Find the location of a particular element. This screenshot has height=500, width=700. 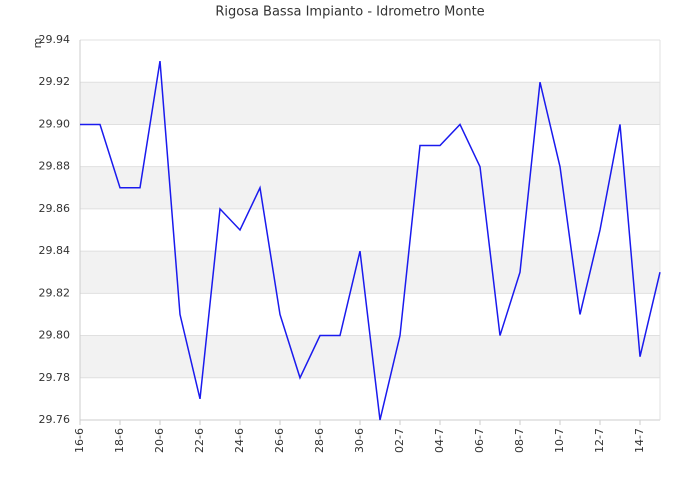

x-tick-label: 30-6 is located at coordinates (359, 440).